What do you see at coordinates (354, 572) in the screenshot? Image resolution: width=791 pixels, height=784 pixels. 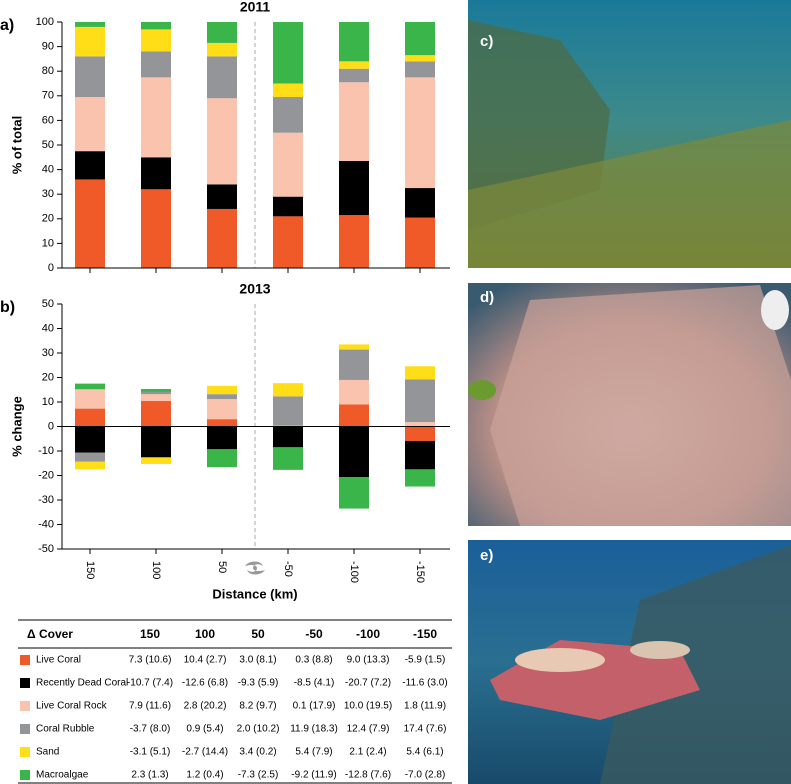 I see `x-tick-label: -100` at bounding box center [354, 572].